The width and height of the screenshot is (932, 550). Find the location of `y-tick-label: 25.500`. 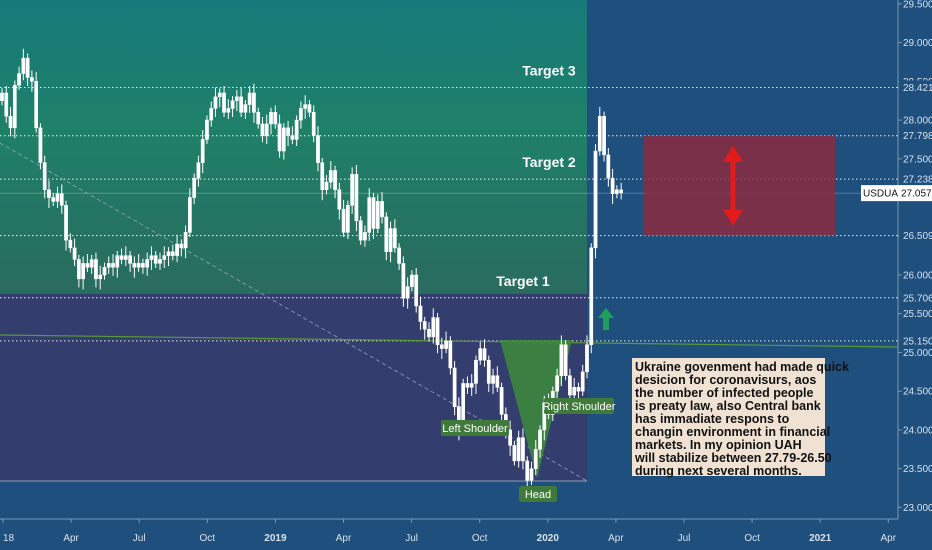

y-tick-label: 25.500 is located at coordinates (917, 314).